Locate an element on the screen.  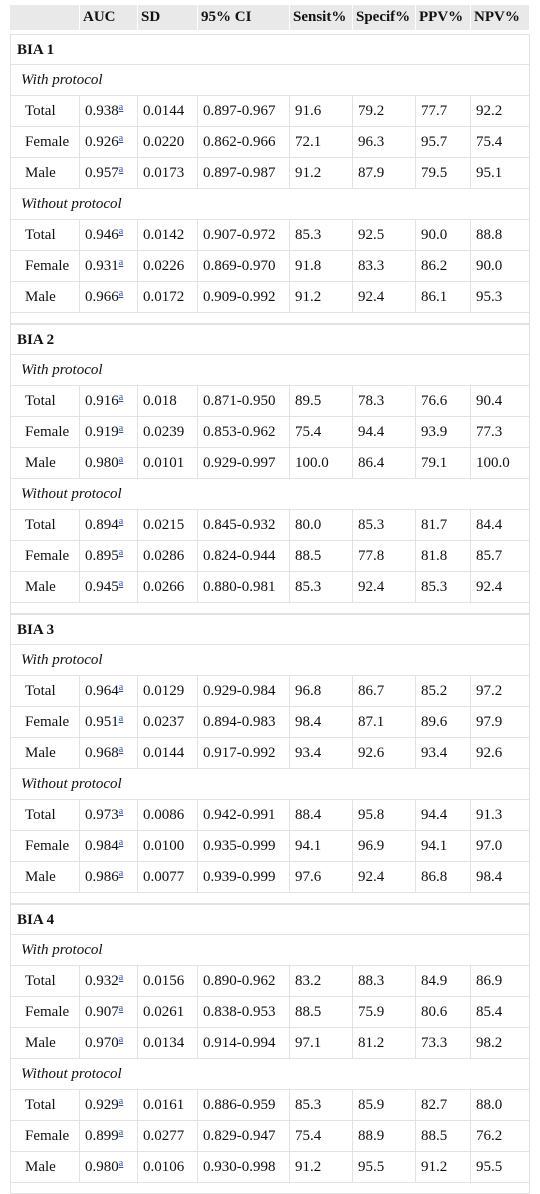
auc-value: 0.931 is located at coordinates (102, 266).